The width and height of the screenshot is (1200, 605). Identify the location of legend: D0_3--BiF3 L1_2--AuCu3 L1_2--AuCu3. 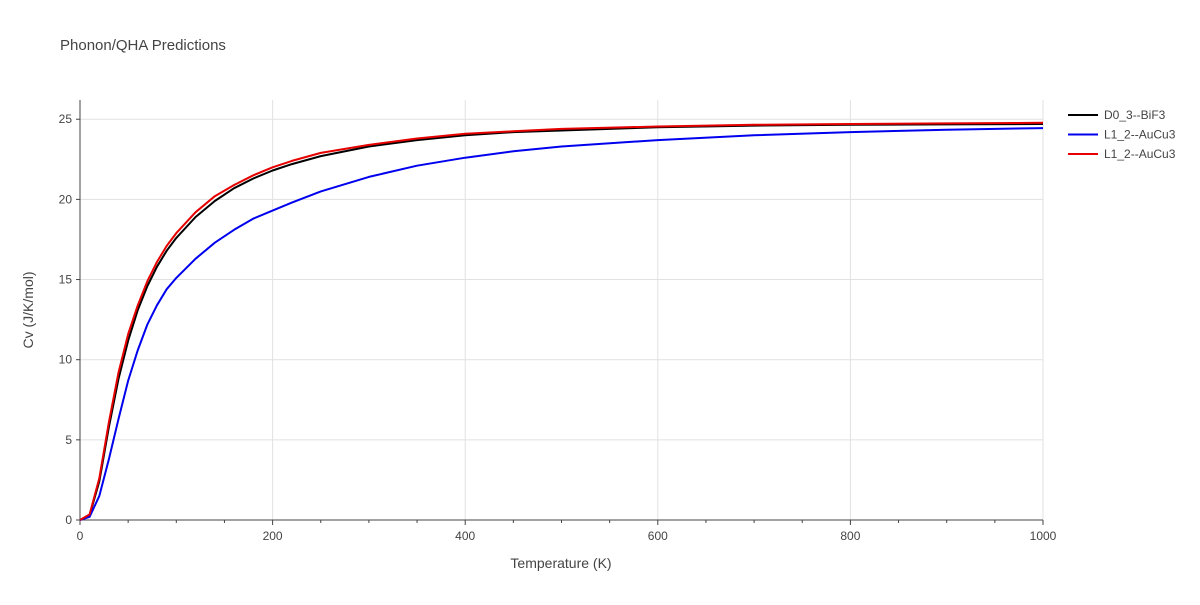
(1122, 134).